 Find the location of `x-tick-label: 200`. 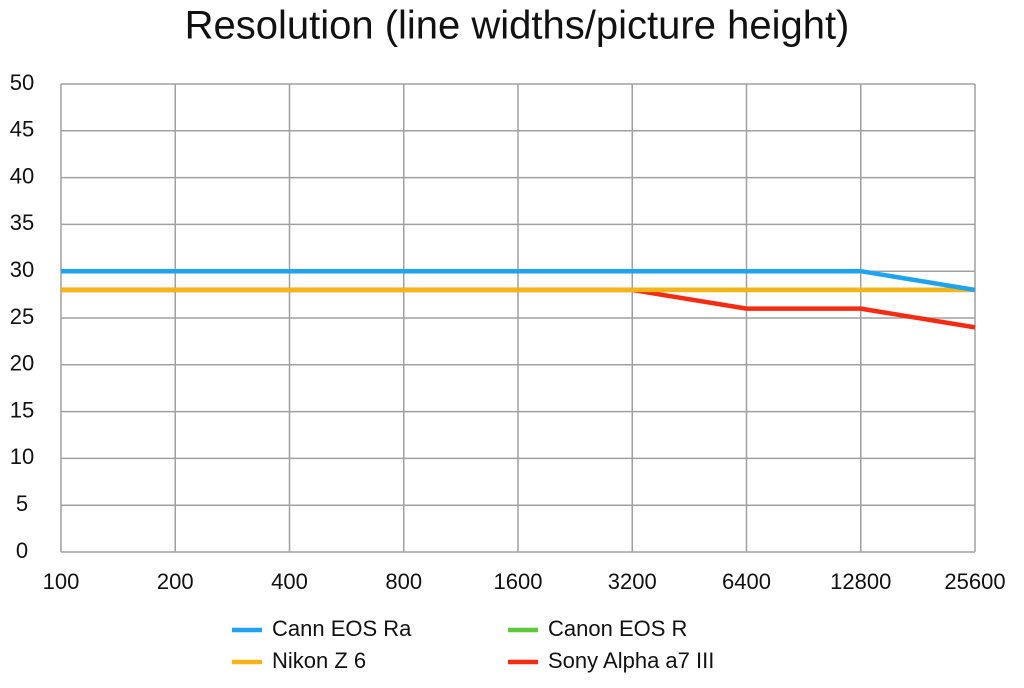

x-tick-label: 200 is located at coordinates (175, 581).